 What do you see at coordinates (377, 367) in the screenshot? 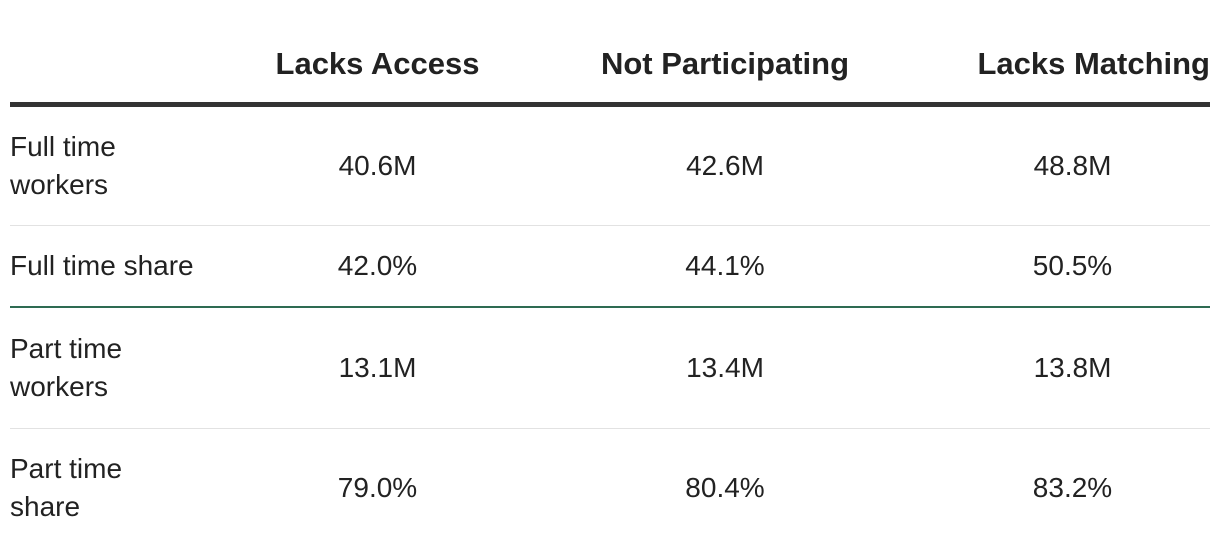
I see `cell-lacks-access: 13.1M` at bounding box center [377, 367].